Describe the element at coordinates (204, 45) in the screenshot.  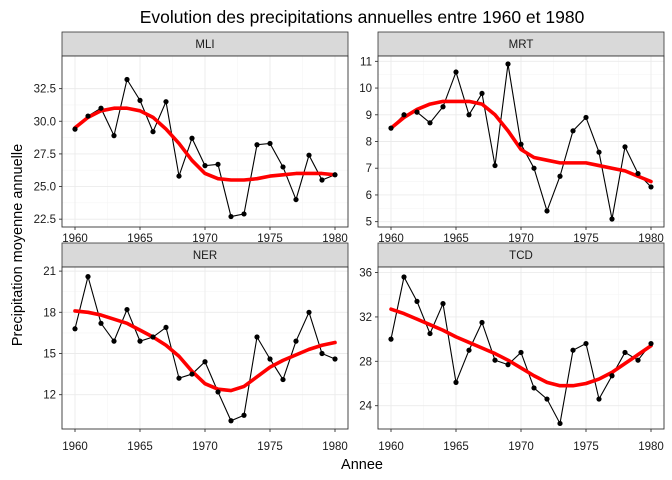
I see `facet-strip-label: MLI` at that location.